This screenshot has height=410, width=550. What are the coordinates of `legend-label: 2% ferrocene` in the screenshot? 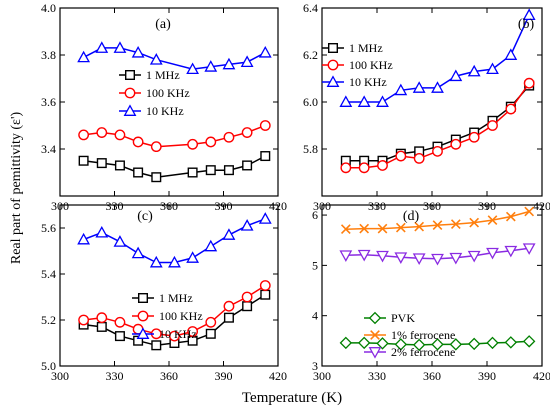 It's located at (423, 352).